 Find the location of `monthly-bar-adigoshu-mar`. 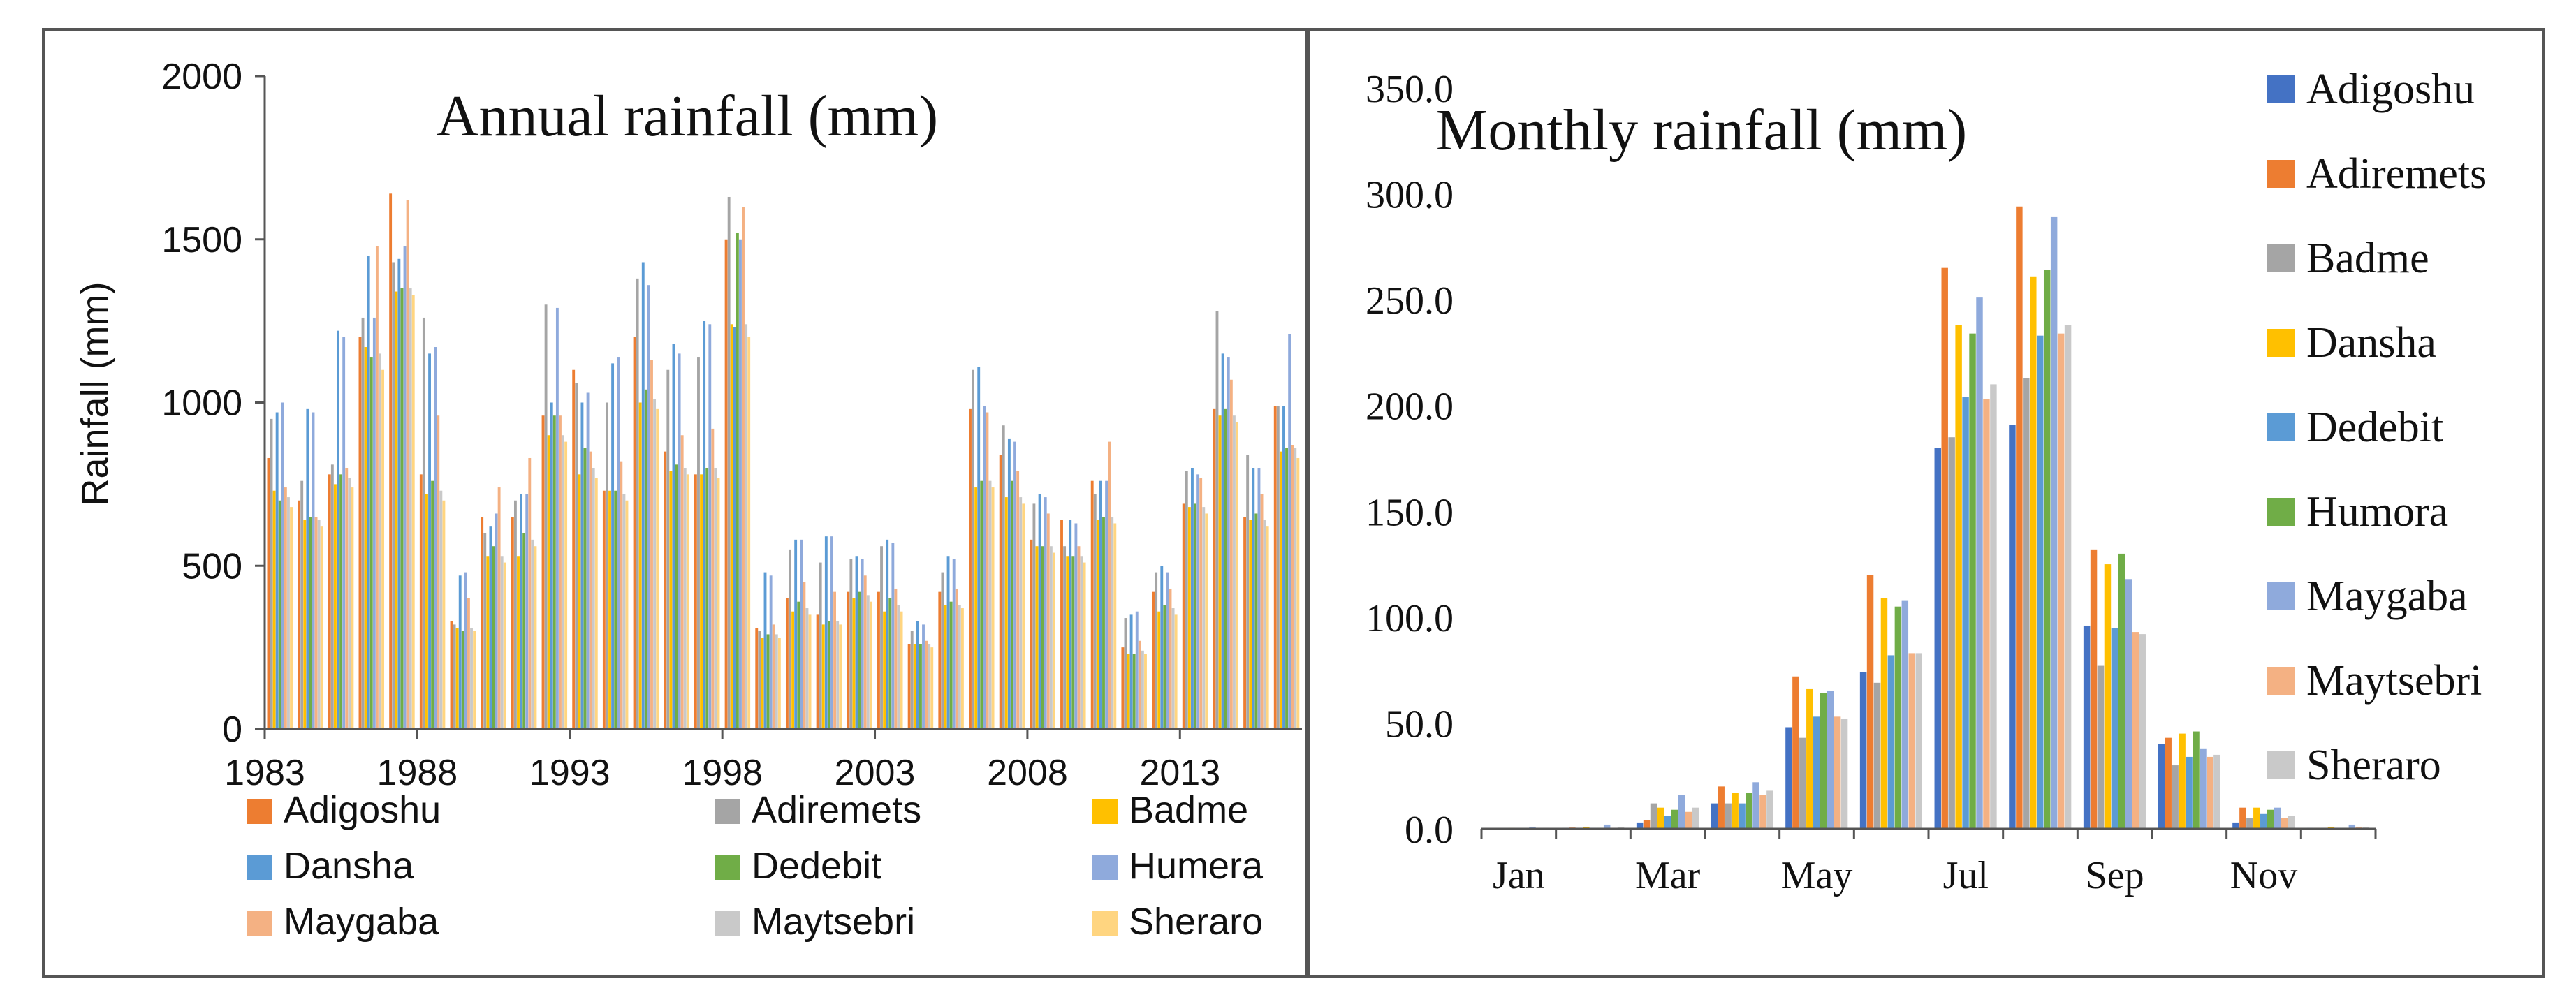

monthly-bar-adigoshu-mar is located at coordinates (1640, 825).